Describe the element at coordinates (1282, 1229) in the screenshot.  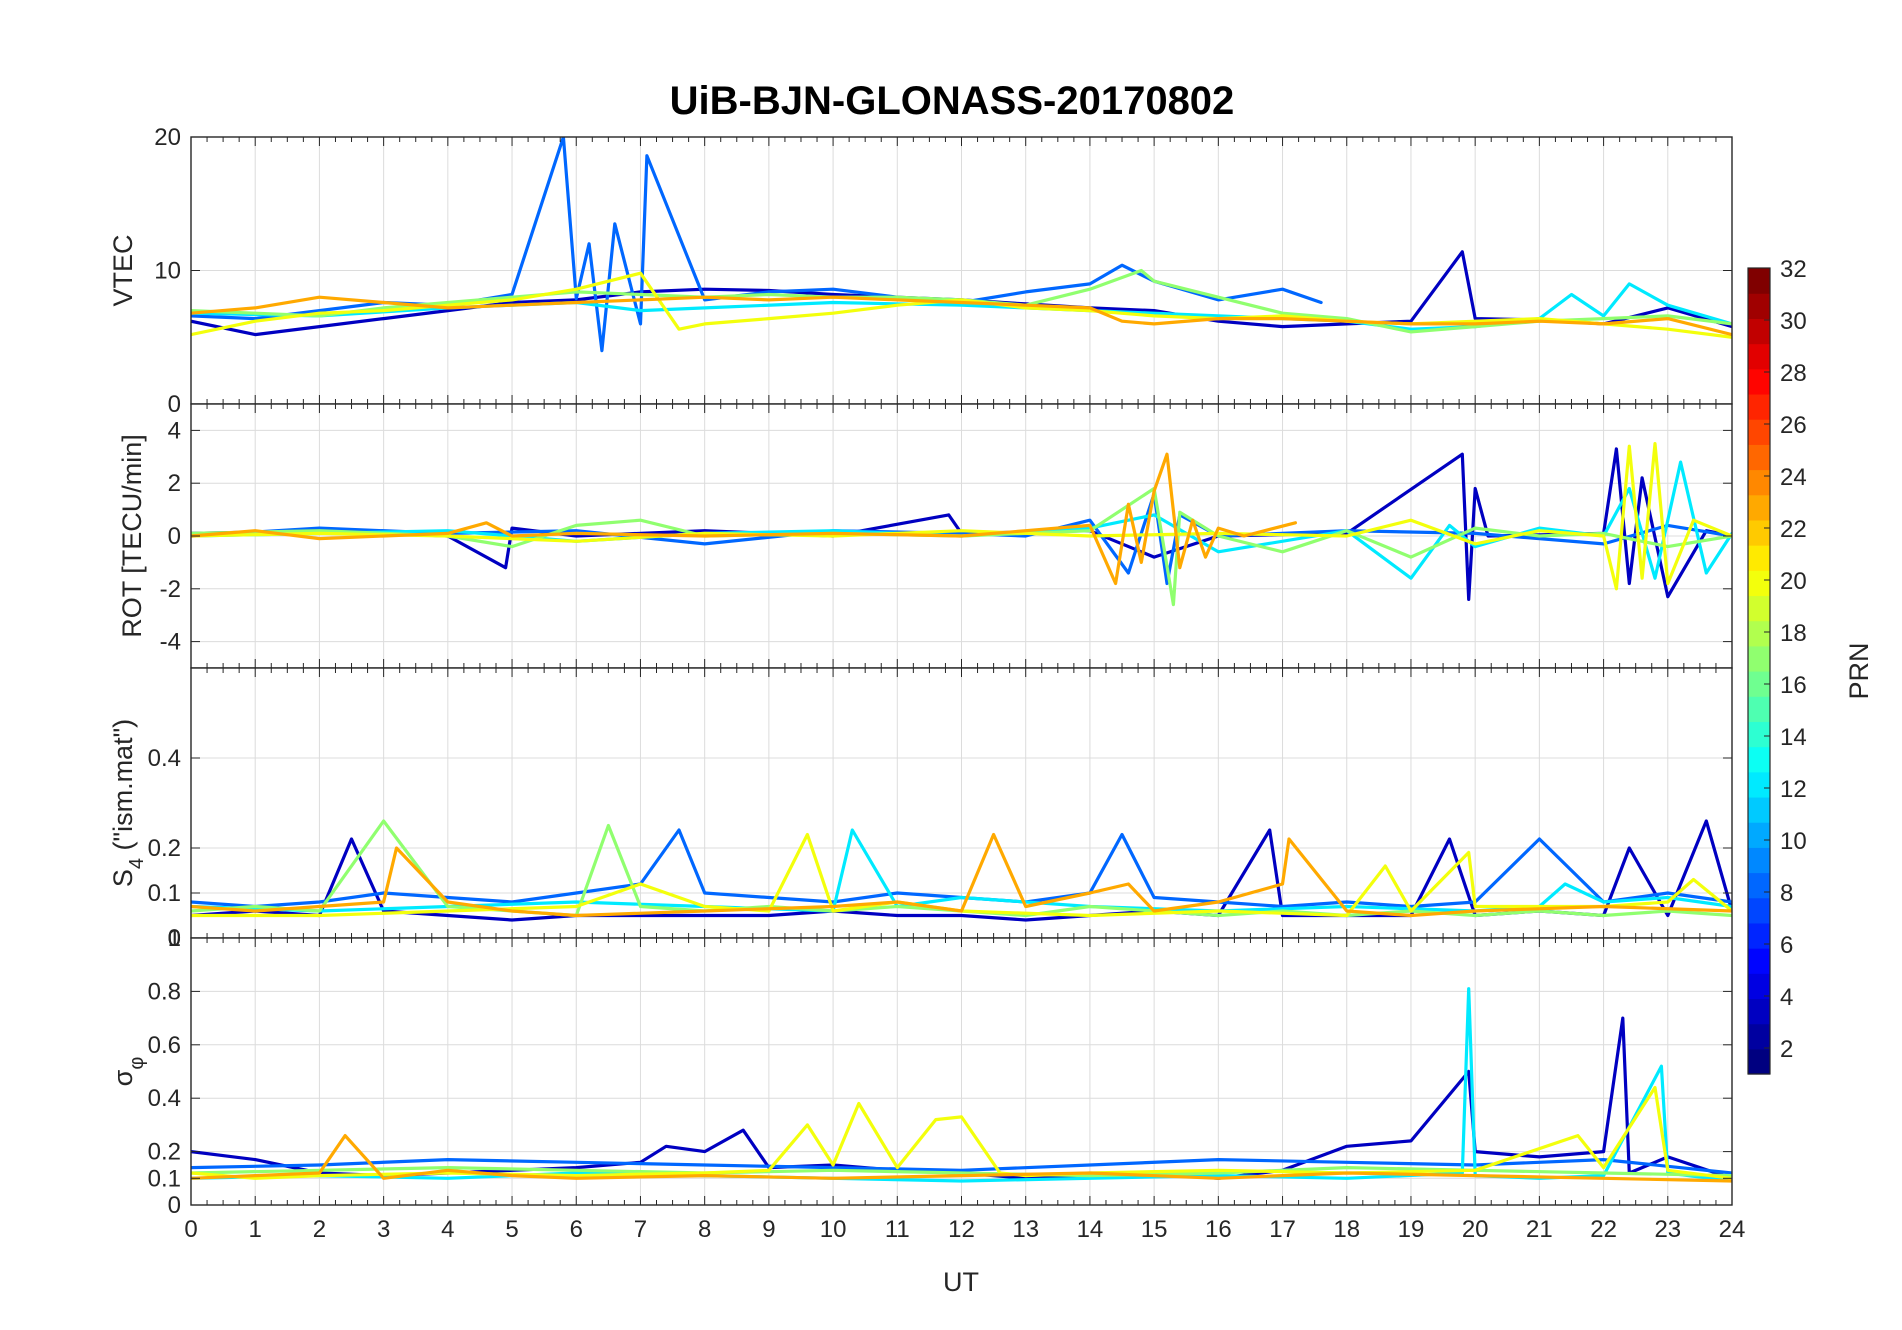
I see `x-tick-label: 17` at that location.